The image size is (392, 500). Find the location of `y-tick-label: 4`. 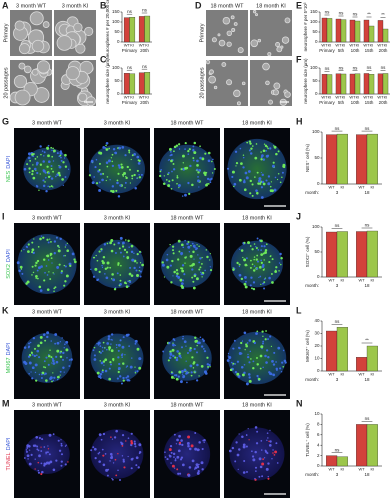

y-tick-label: 4 is located at coordinates (318, 444).